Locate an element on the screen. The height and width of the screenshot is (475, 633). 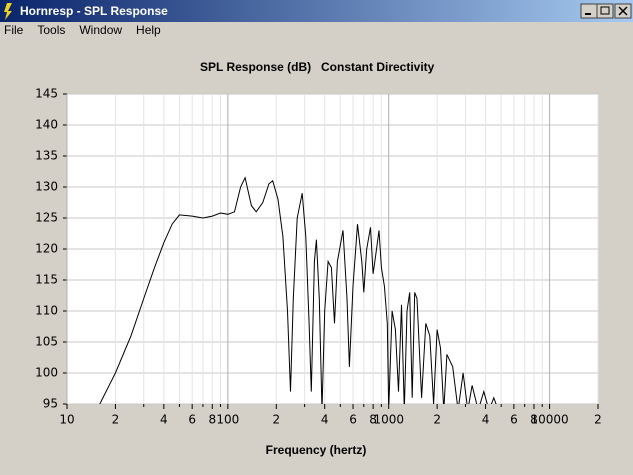
x-tick-label: 1000 is located at coordinates (388, 420).